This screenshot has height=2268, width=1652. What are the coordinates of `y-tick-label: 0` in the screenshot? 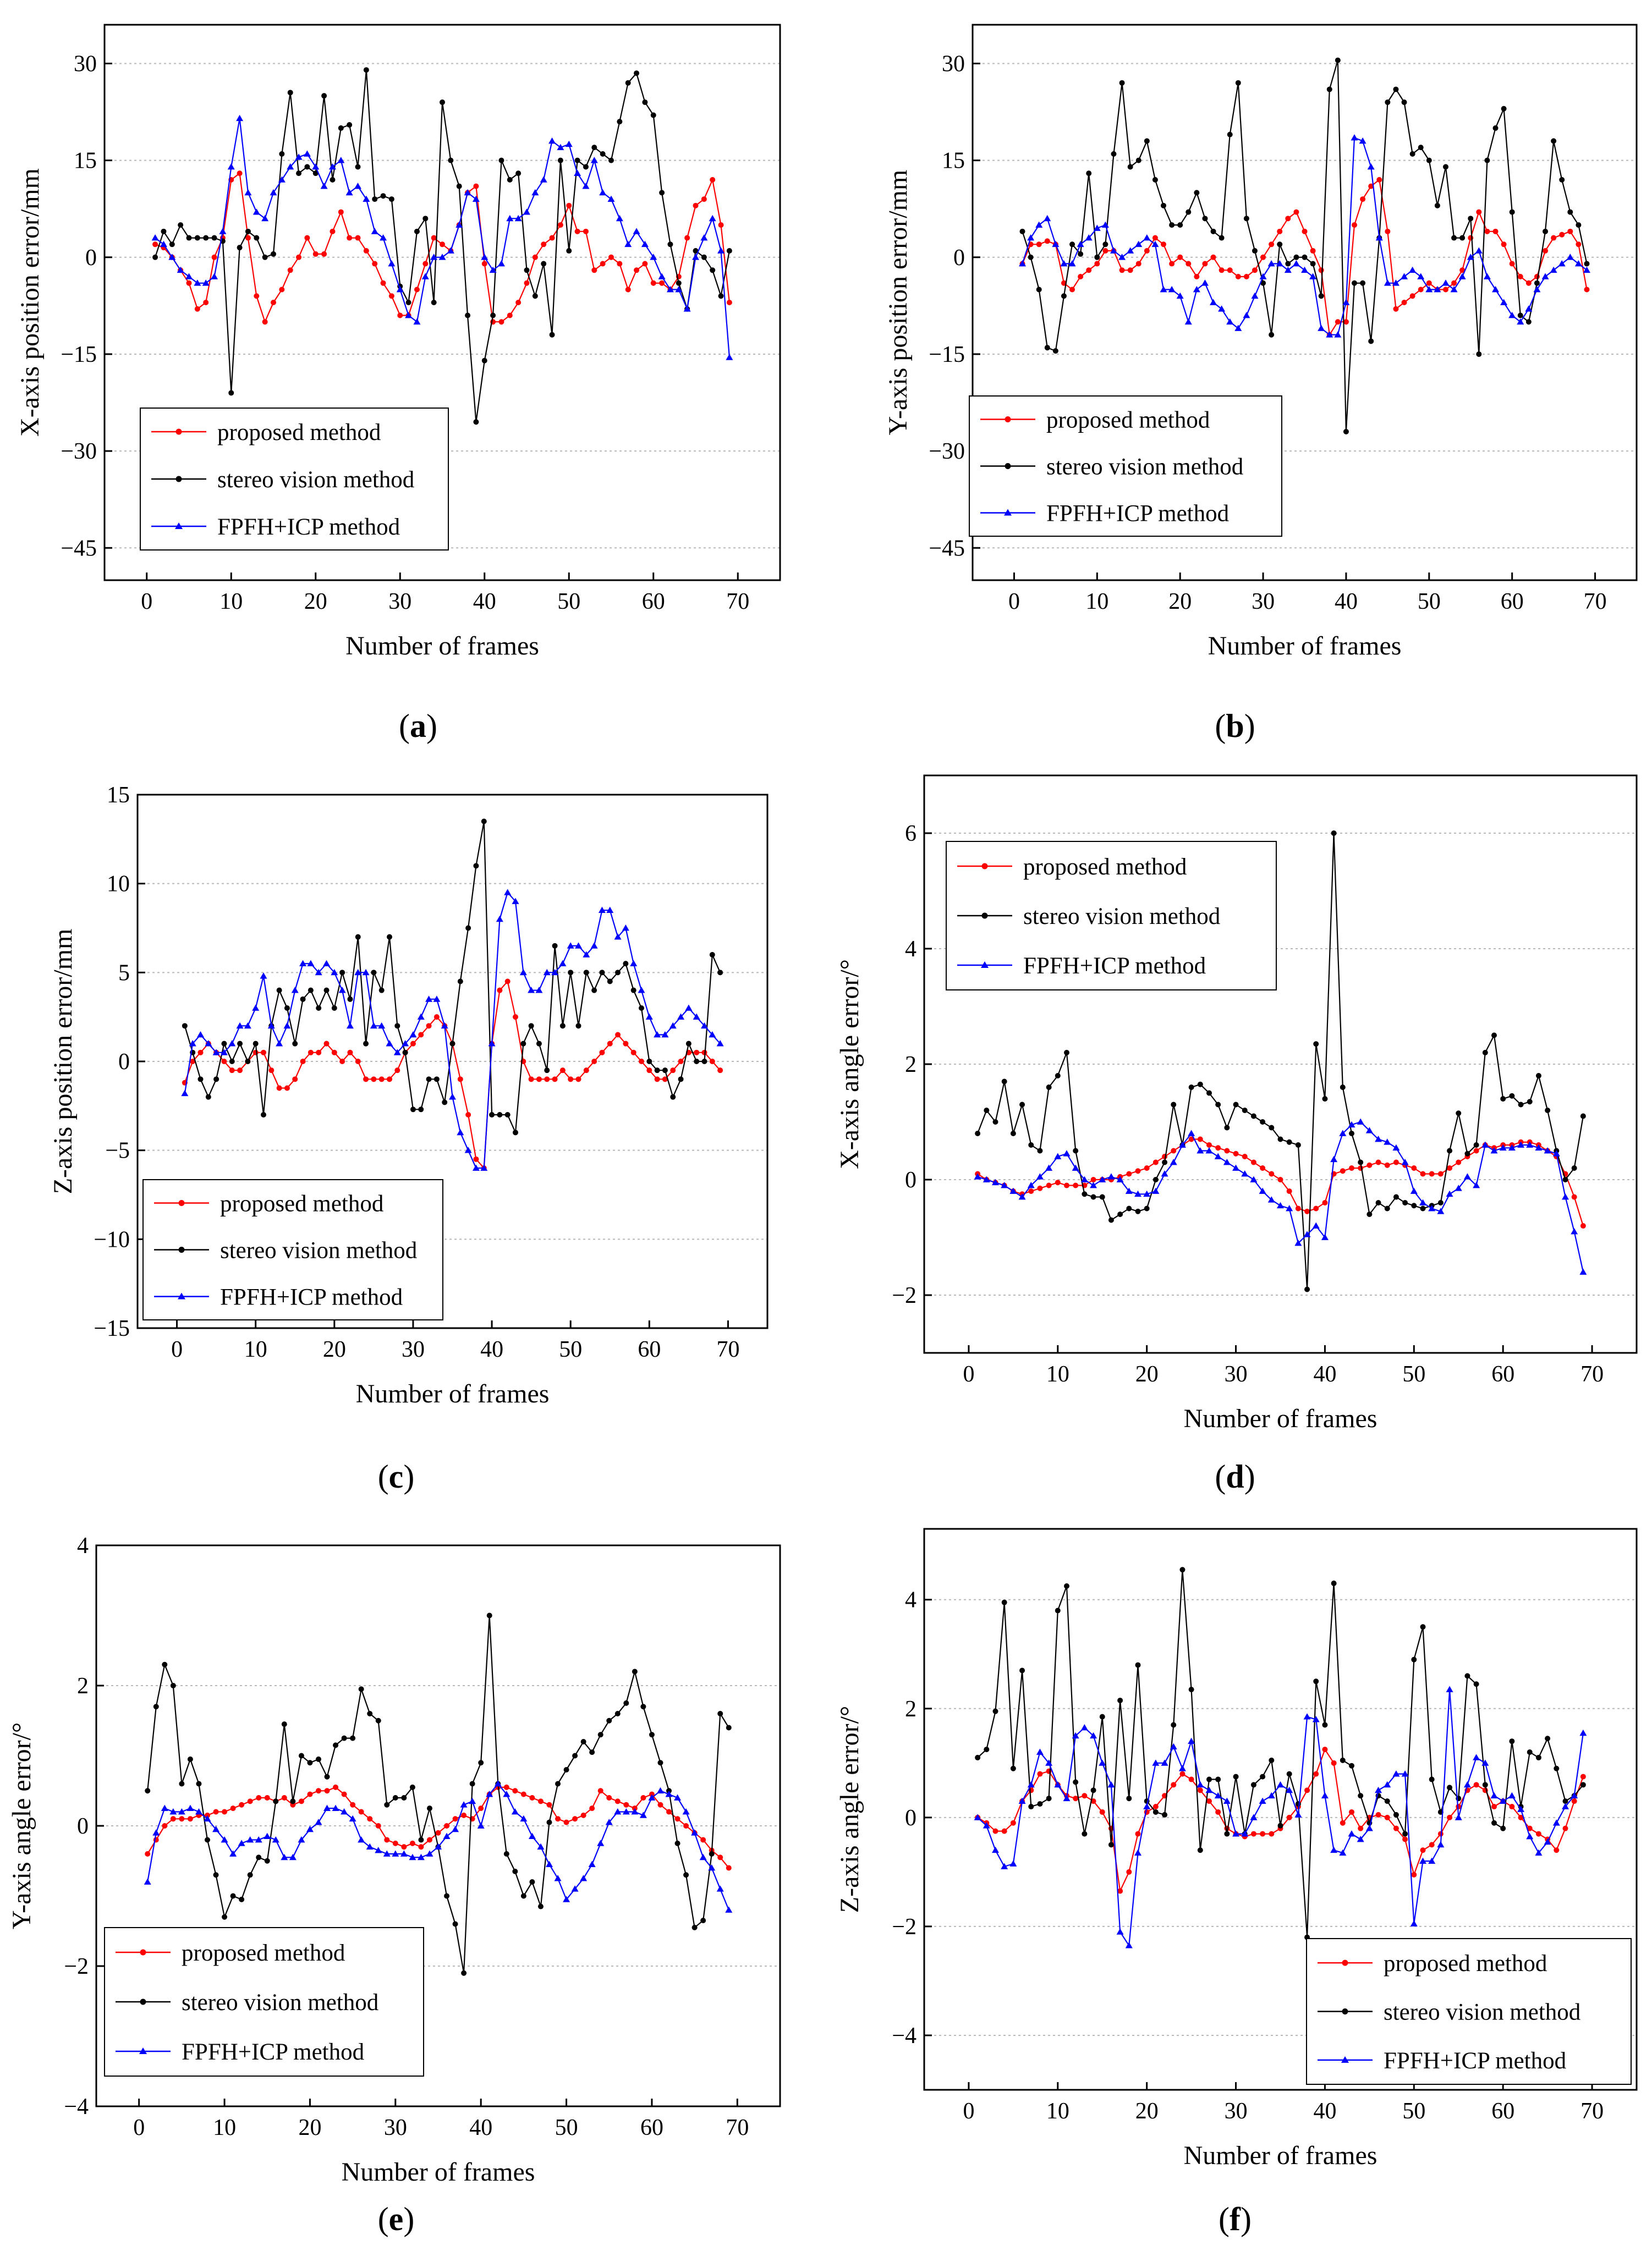 It's located at (911, 1818).